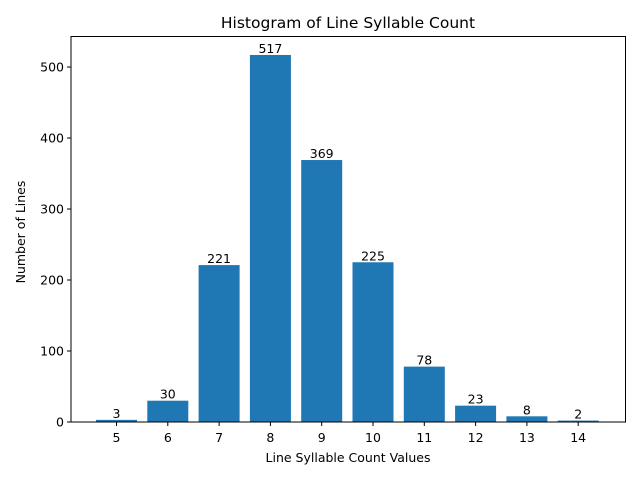 Image resolution: width=640 pixels, height=480 pixels. What do you see at coordinates (373, 437) in the screenshot?
I see `x-tick-label: 10` at bounding box center [373, 437].